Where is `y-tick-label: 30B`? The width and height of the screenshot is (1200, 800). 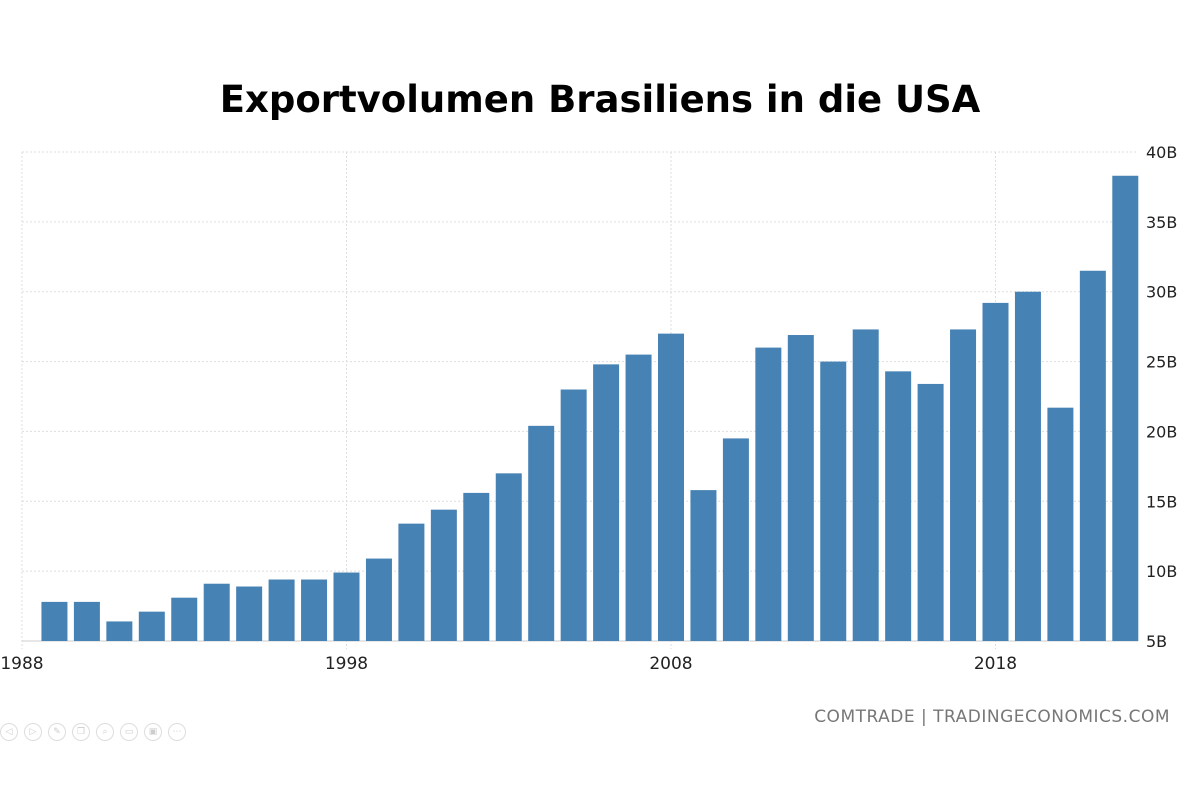
y-tick-label: 30B is located at coordinates (1161, 292).